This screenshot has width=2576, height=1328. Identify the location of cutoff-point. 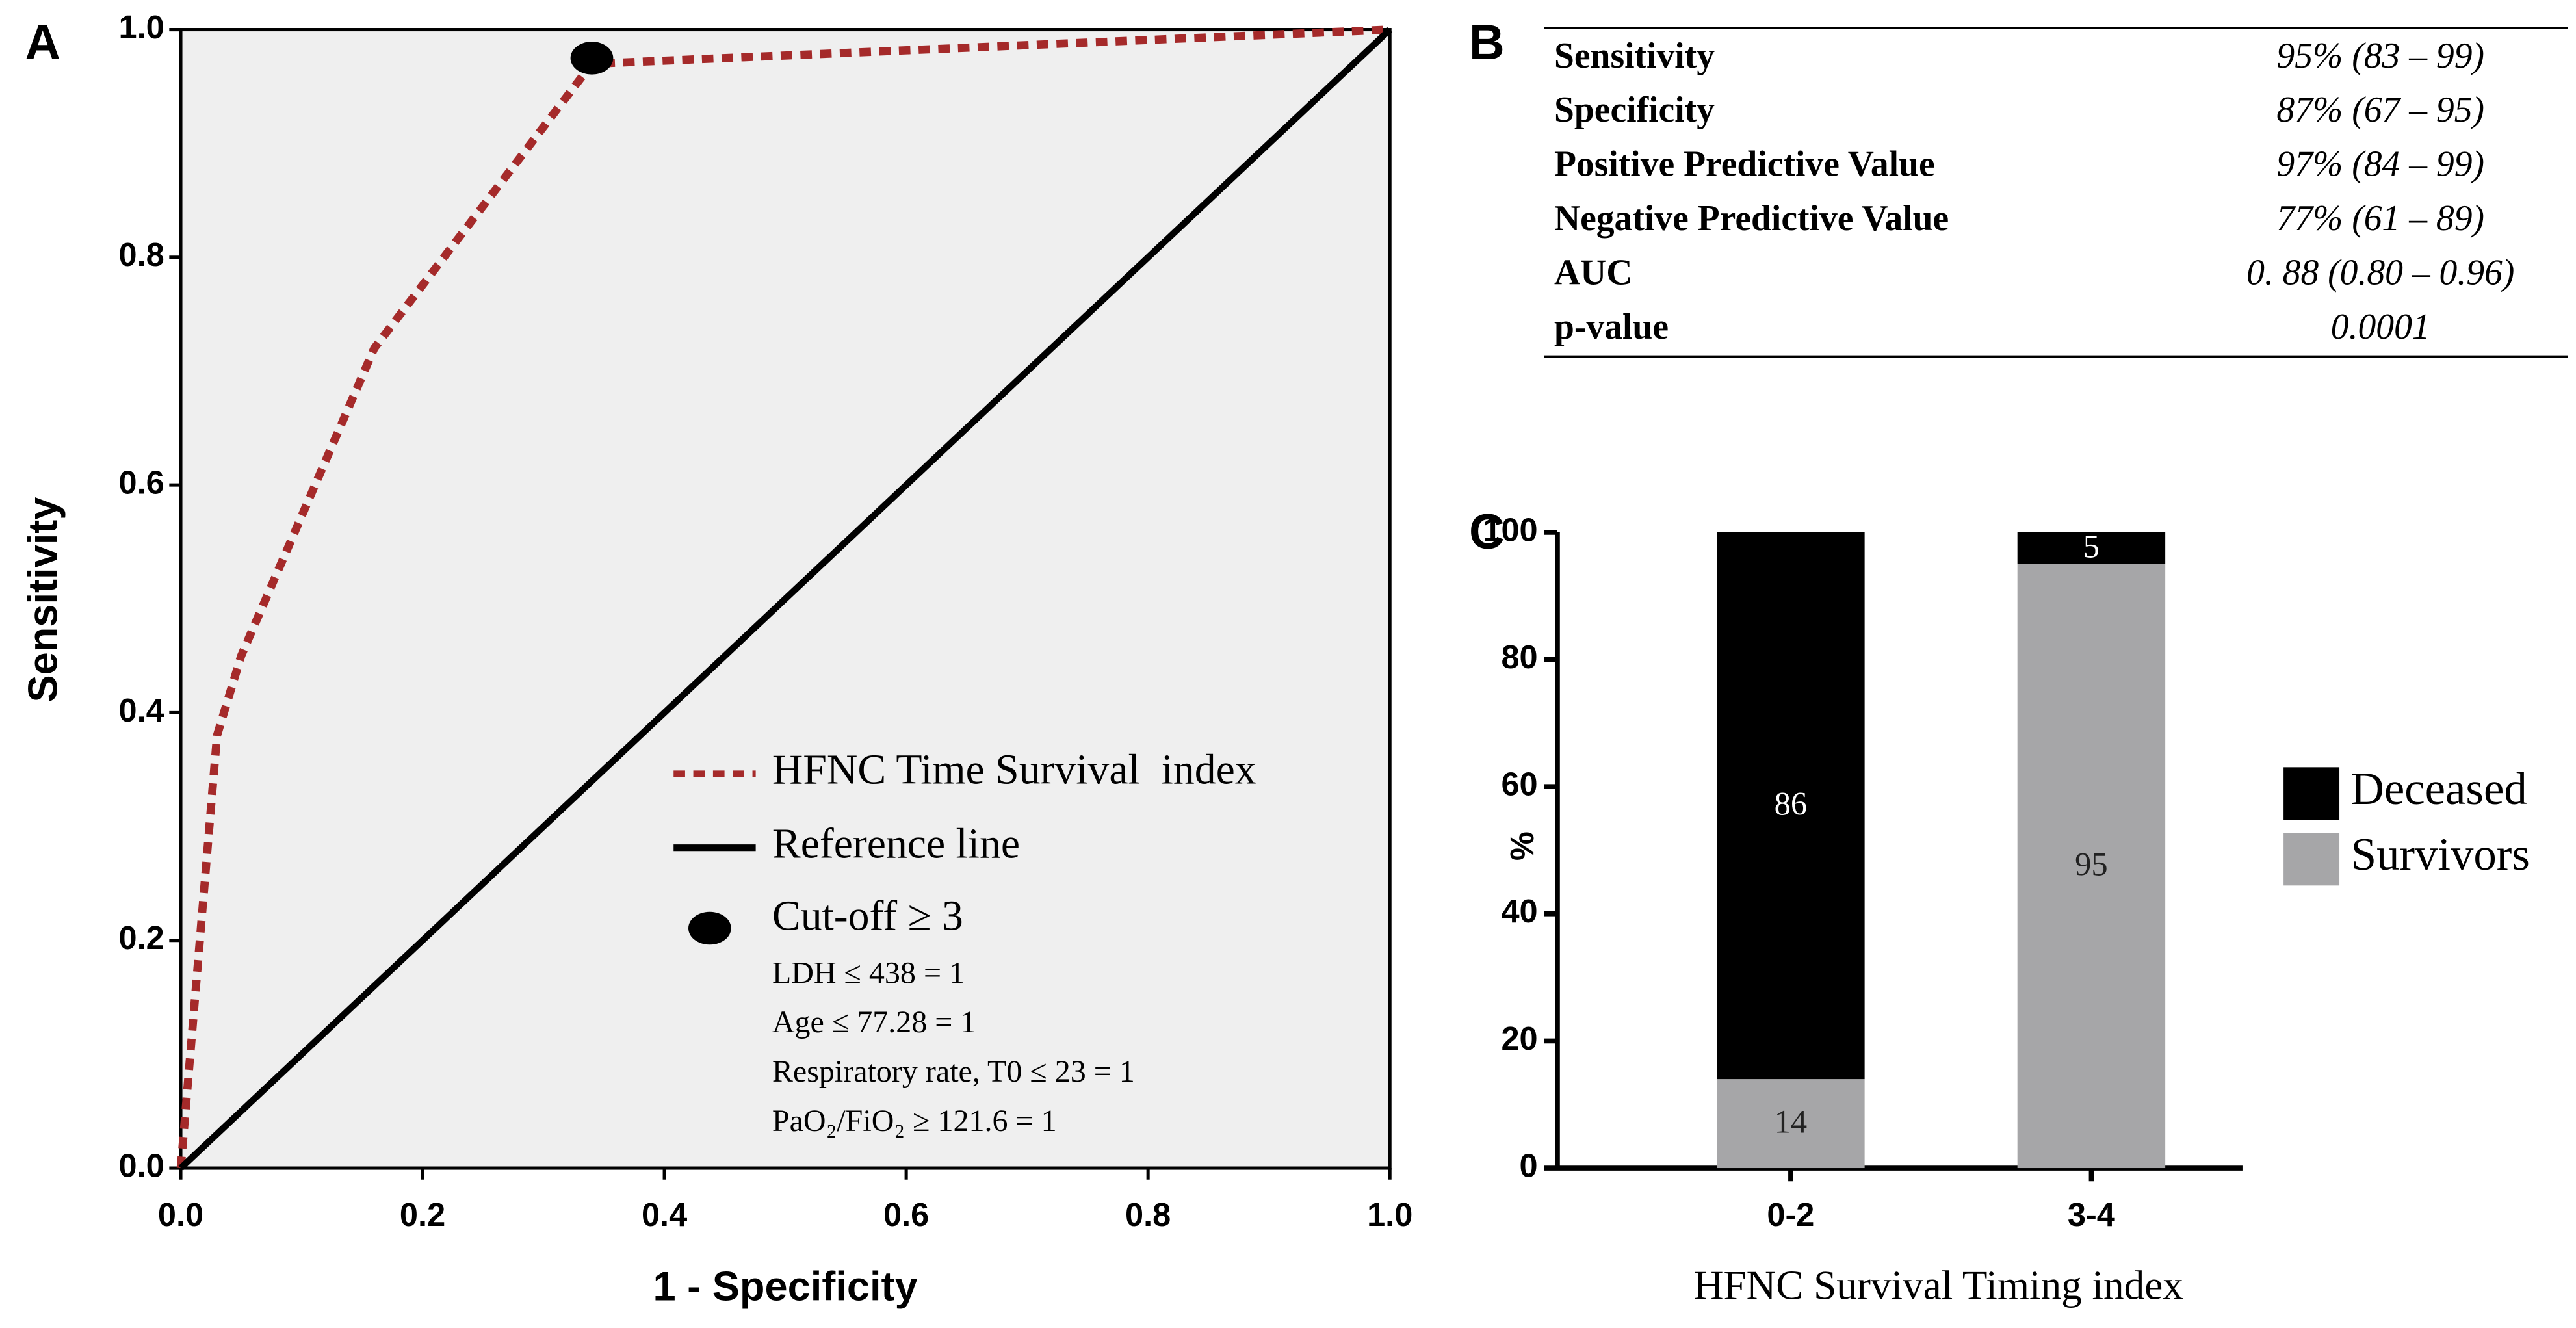
(592, 58).